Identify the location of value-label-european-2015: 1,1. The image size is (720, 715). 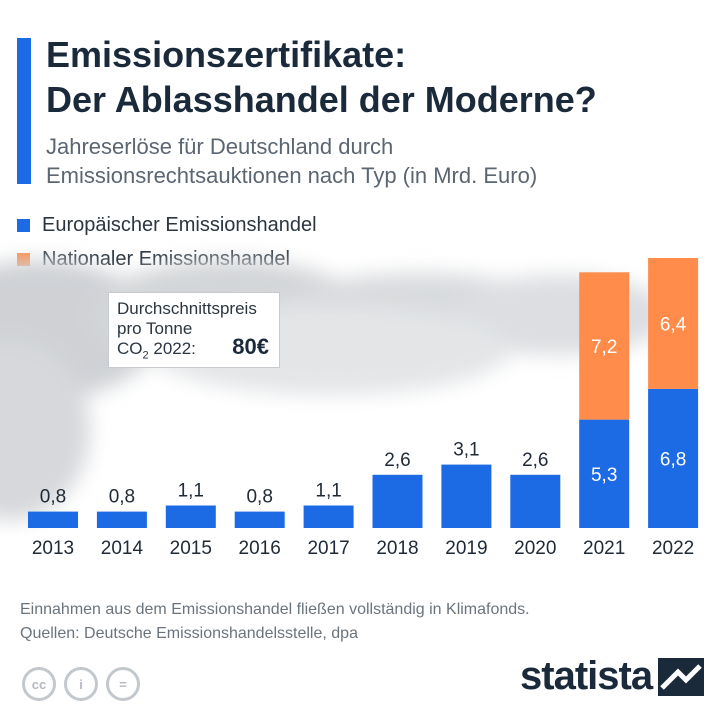
(191, 491).